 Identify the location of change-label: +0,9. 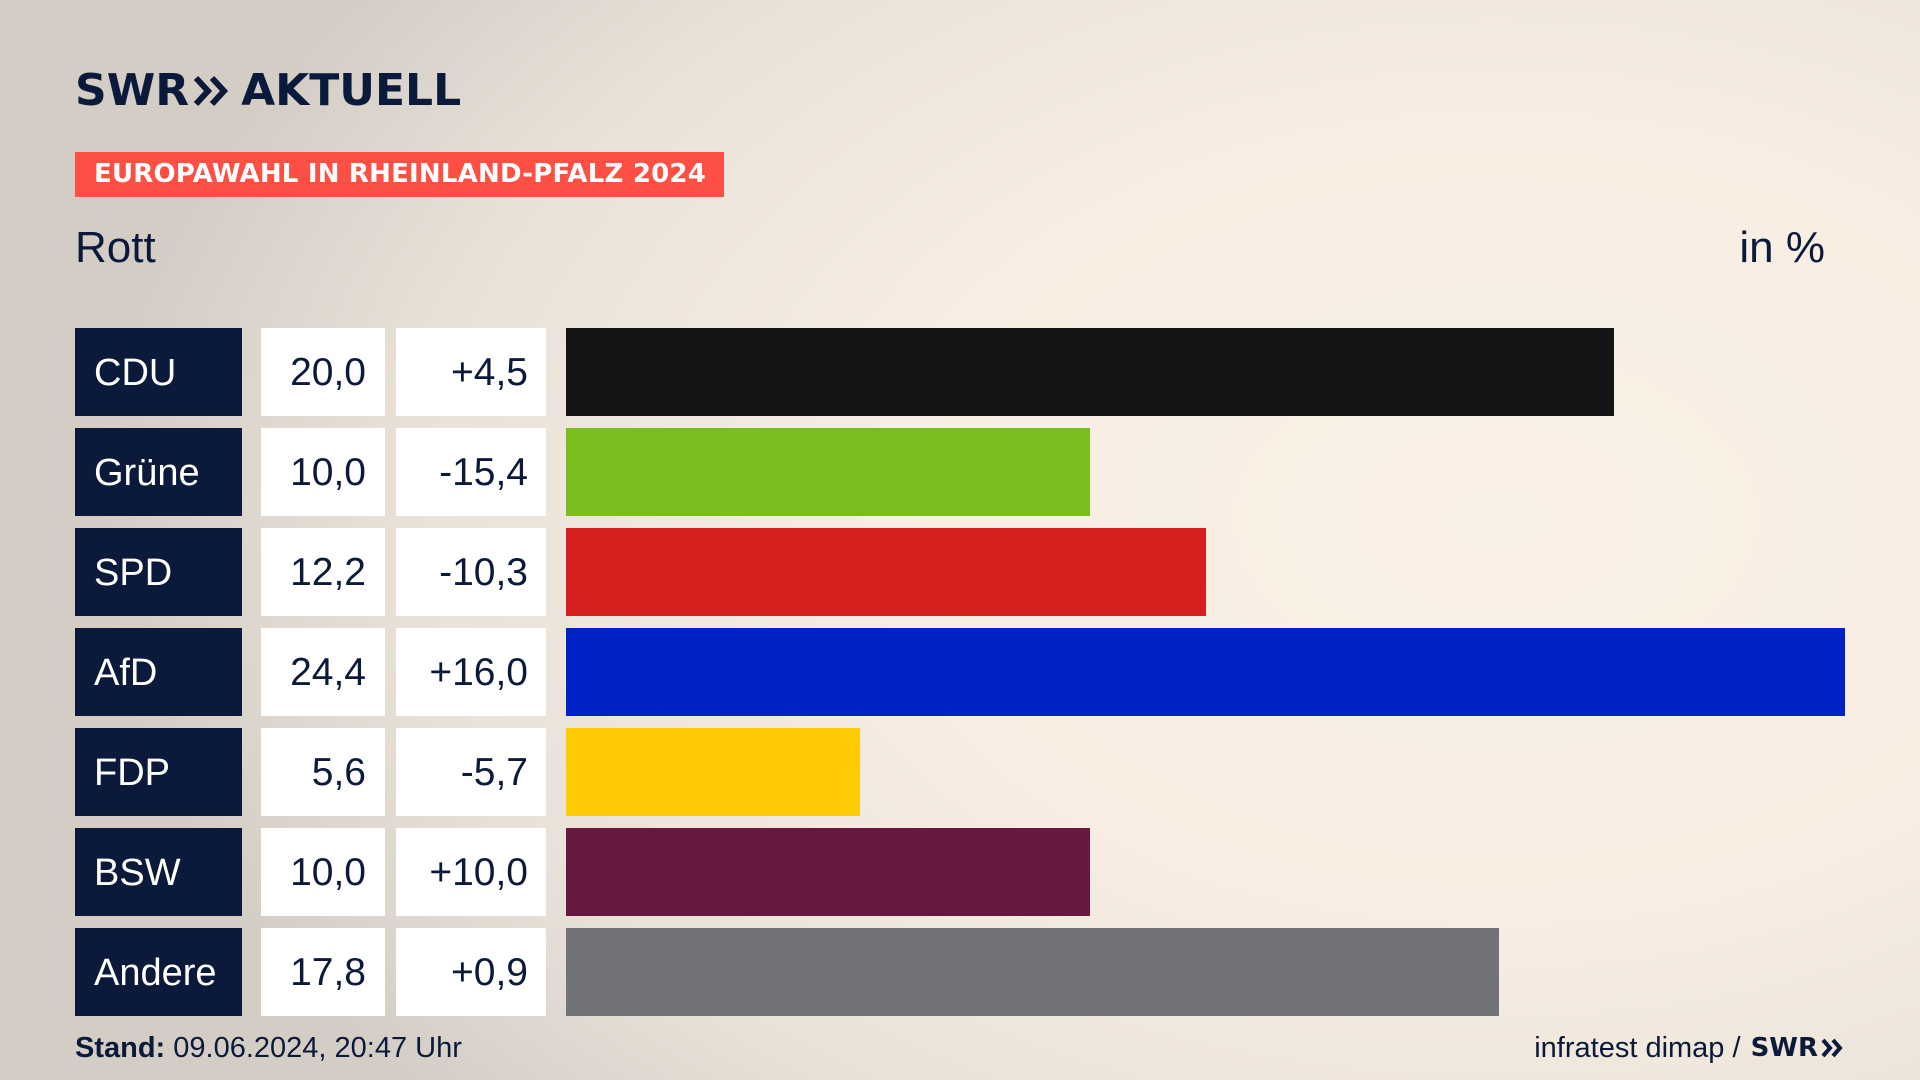
(489, 972).